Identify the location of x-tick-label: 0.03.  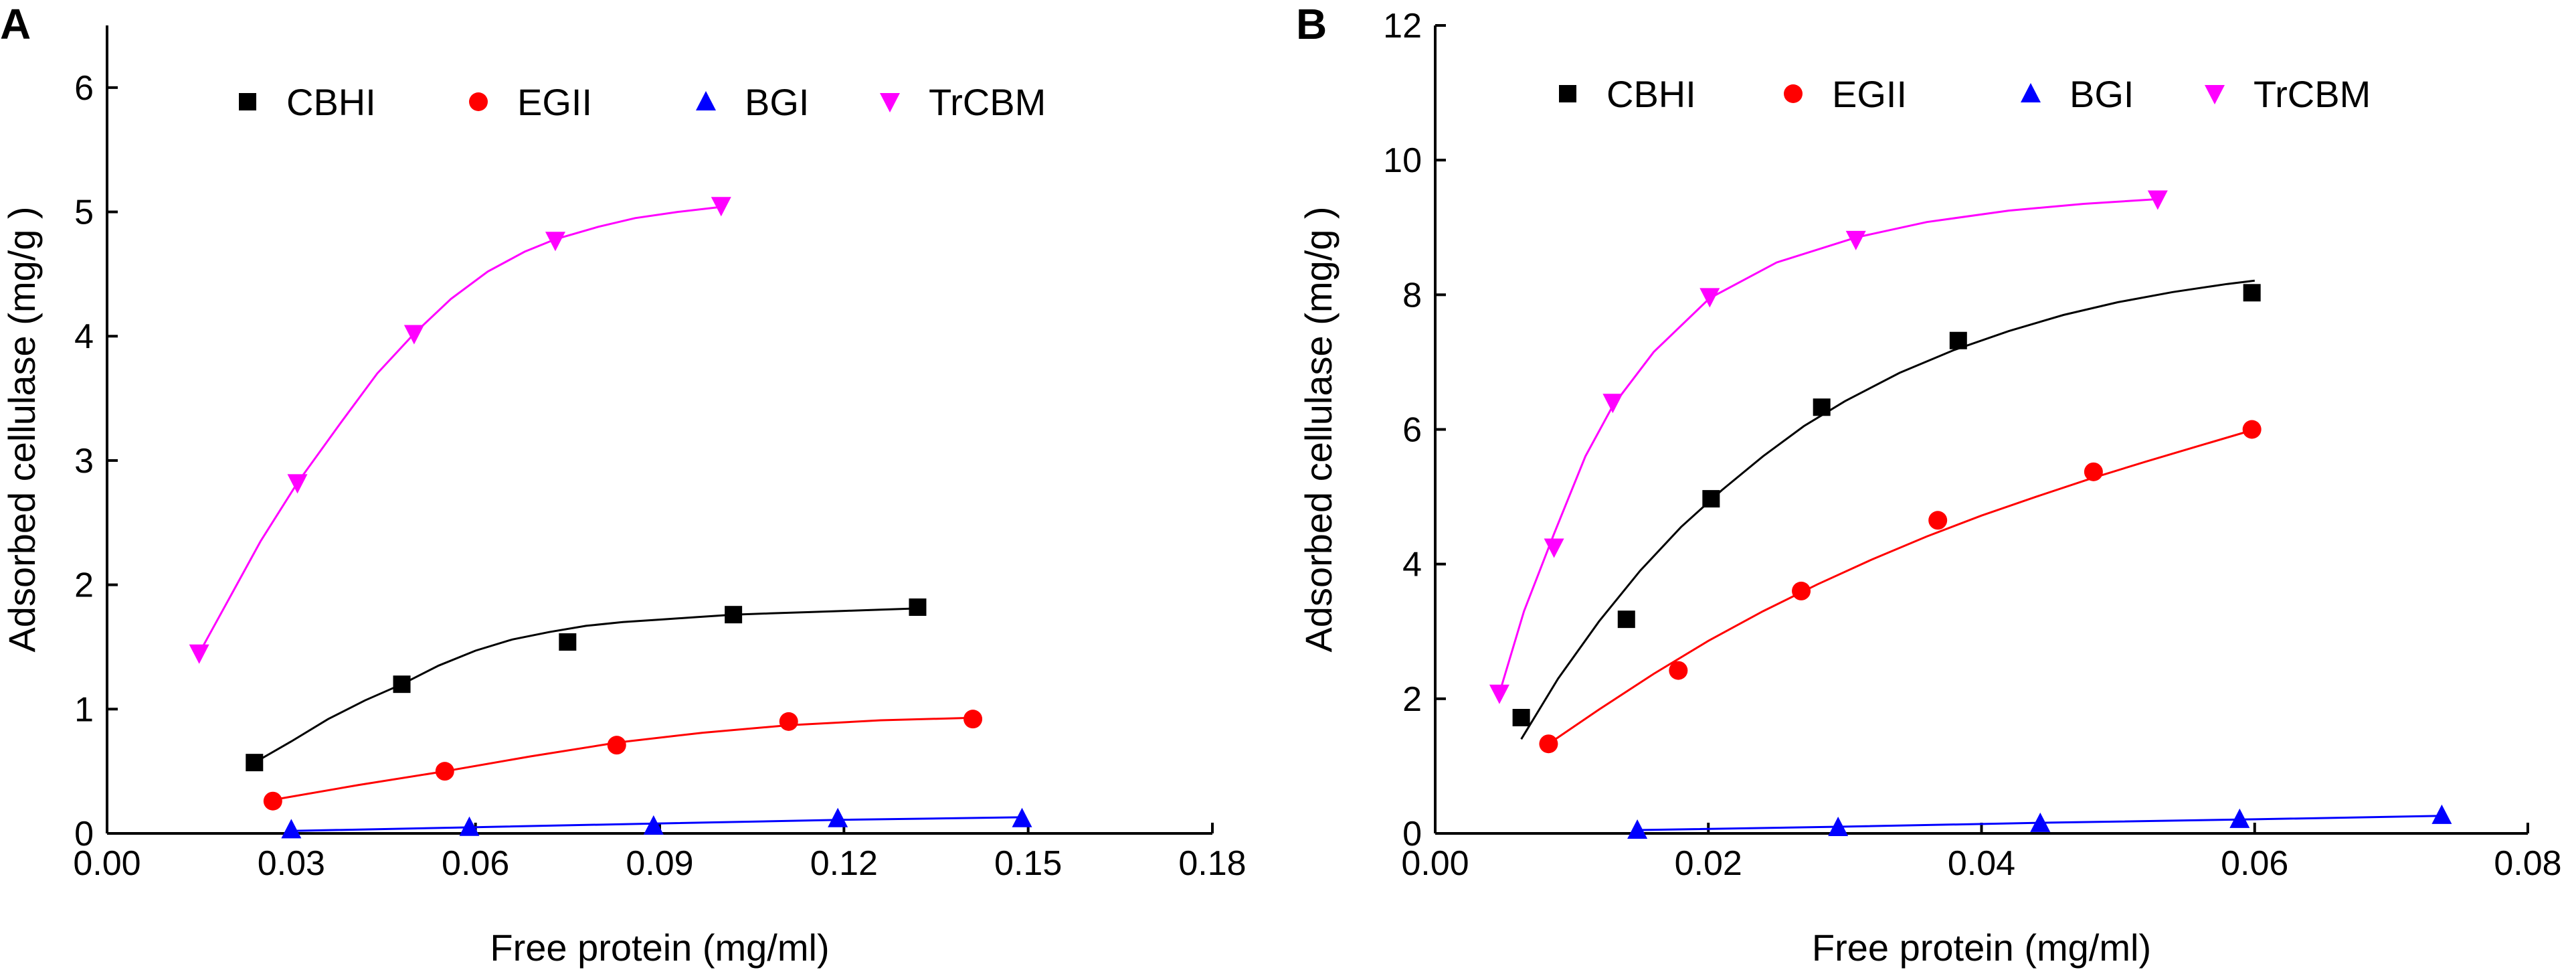
(291, 863).